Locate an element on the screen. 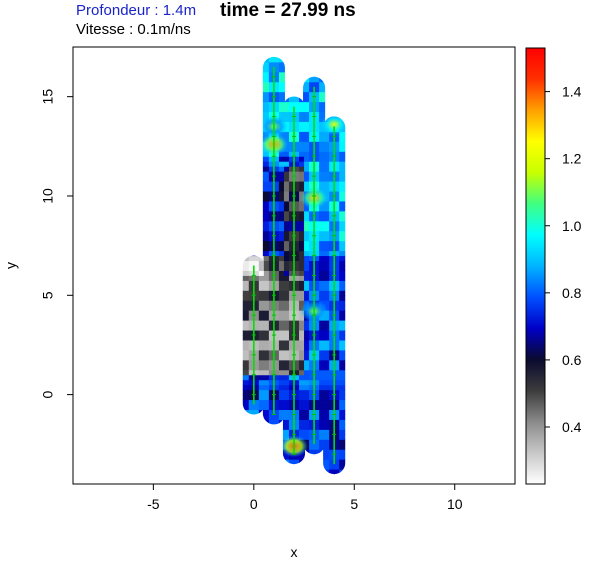  profile-line is located at coordinates (314, 265).